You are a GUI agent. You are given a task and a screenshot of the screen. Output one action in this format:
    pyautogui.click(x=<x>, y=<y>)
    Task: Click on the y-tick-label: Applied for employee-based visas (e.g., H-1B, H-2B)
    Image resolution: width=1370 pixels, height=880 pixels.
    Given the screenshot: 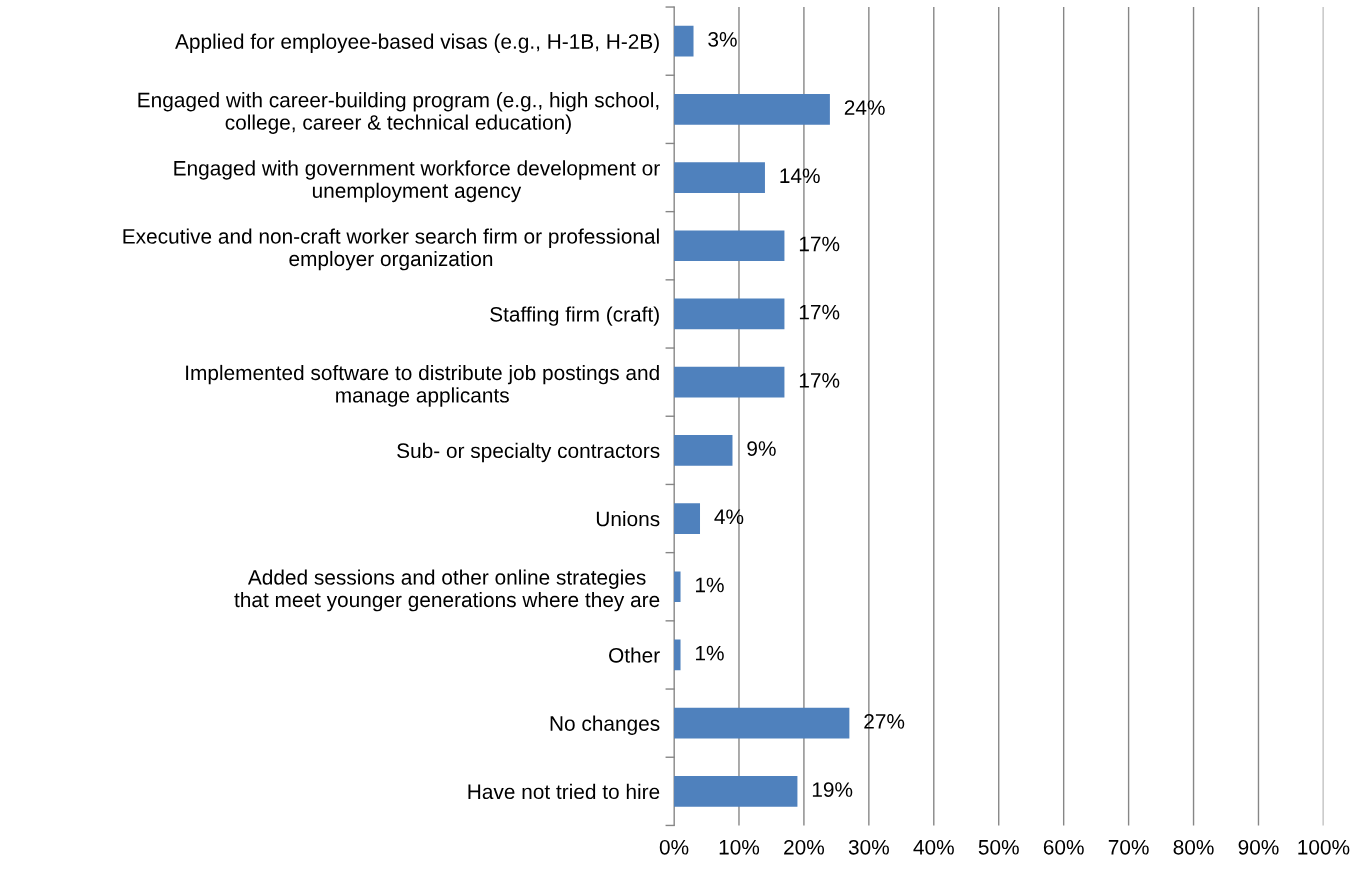 What is the action you would take?
    pyautogui.click(x=417, y=43)
    